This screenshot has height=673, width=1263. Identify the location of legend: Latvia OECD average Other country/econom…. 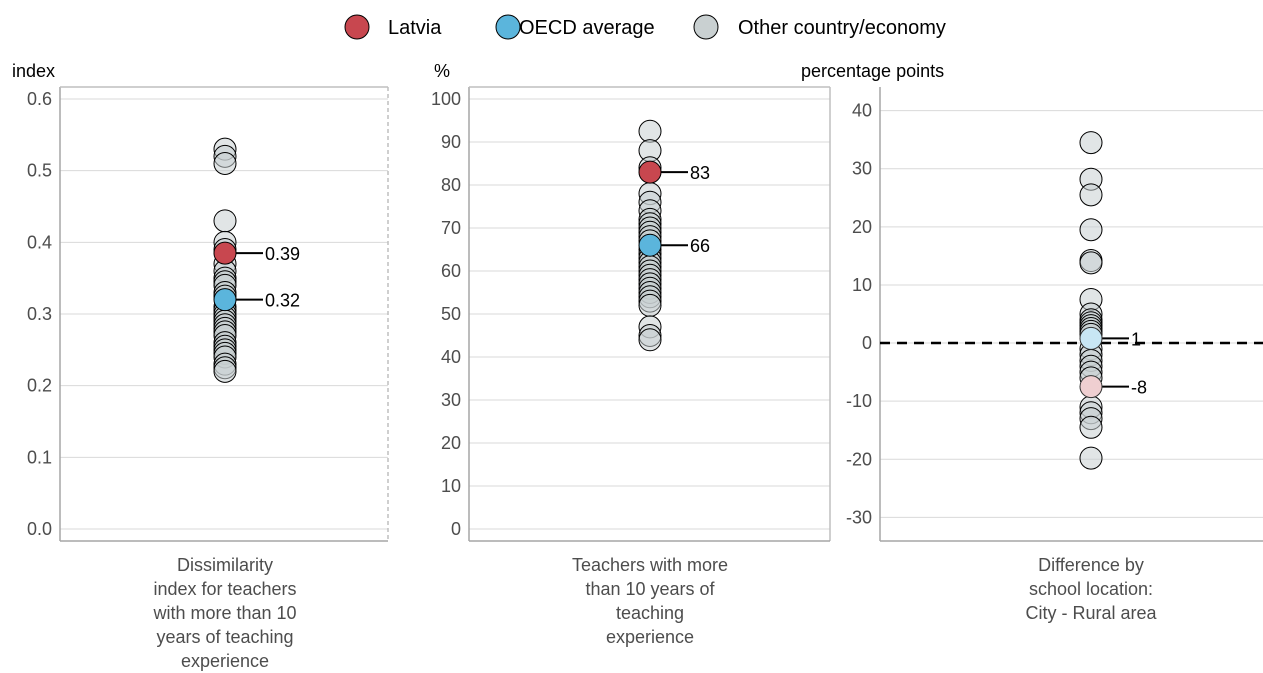
(645, 27).